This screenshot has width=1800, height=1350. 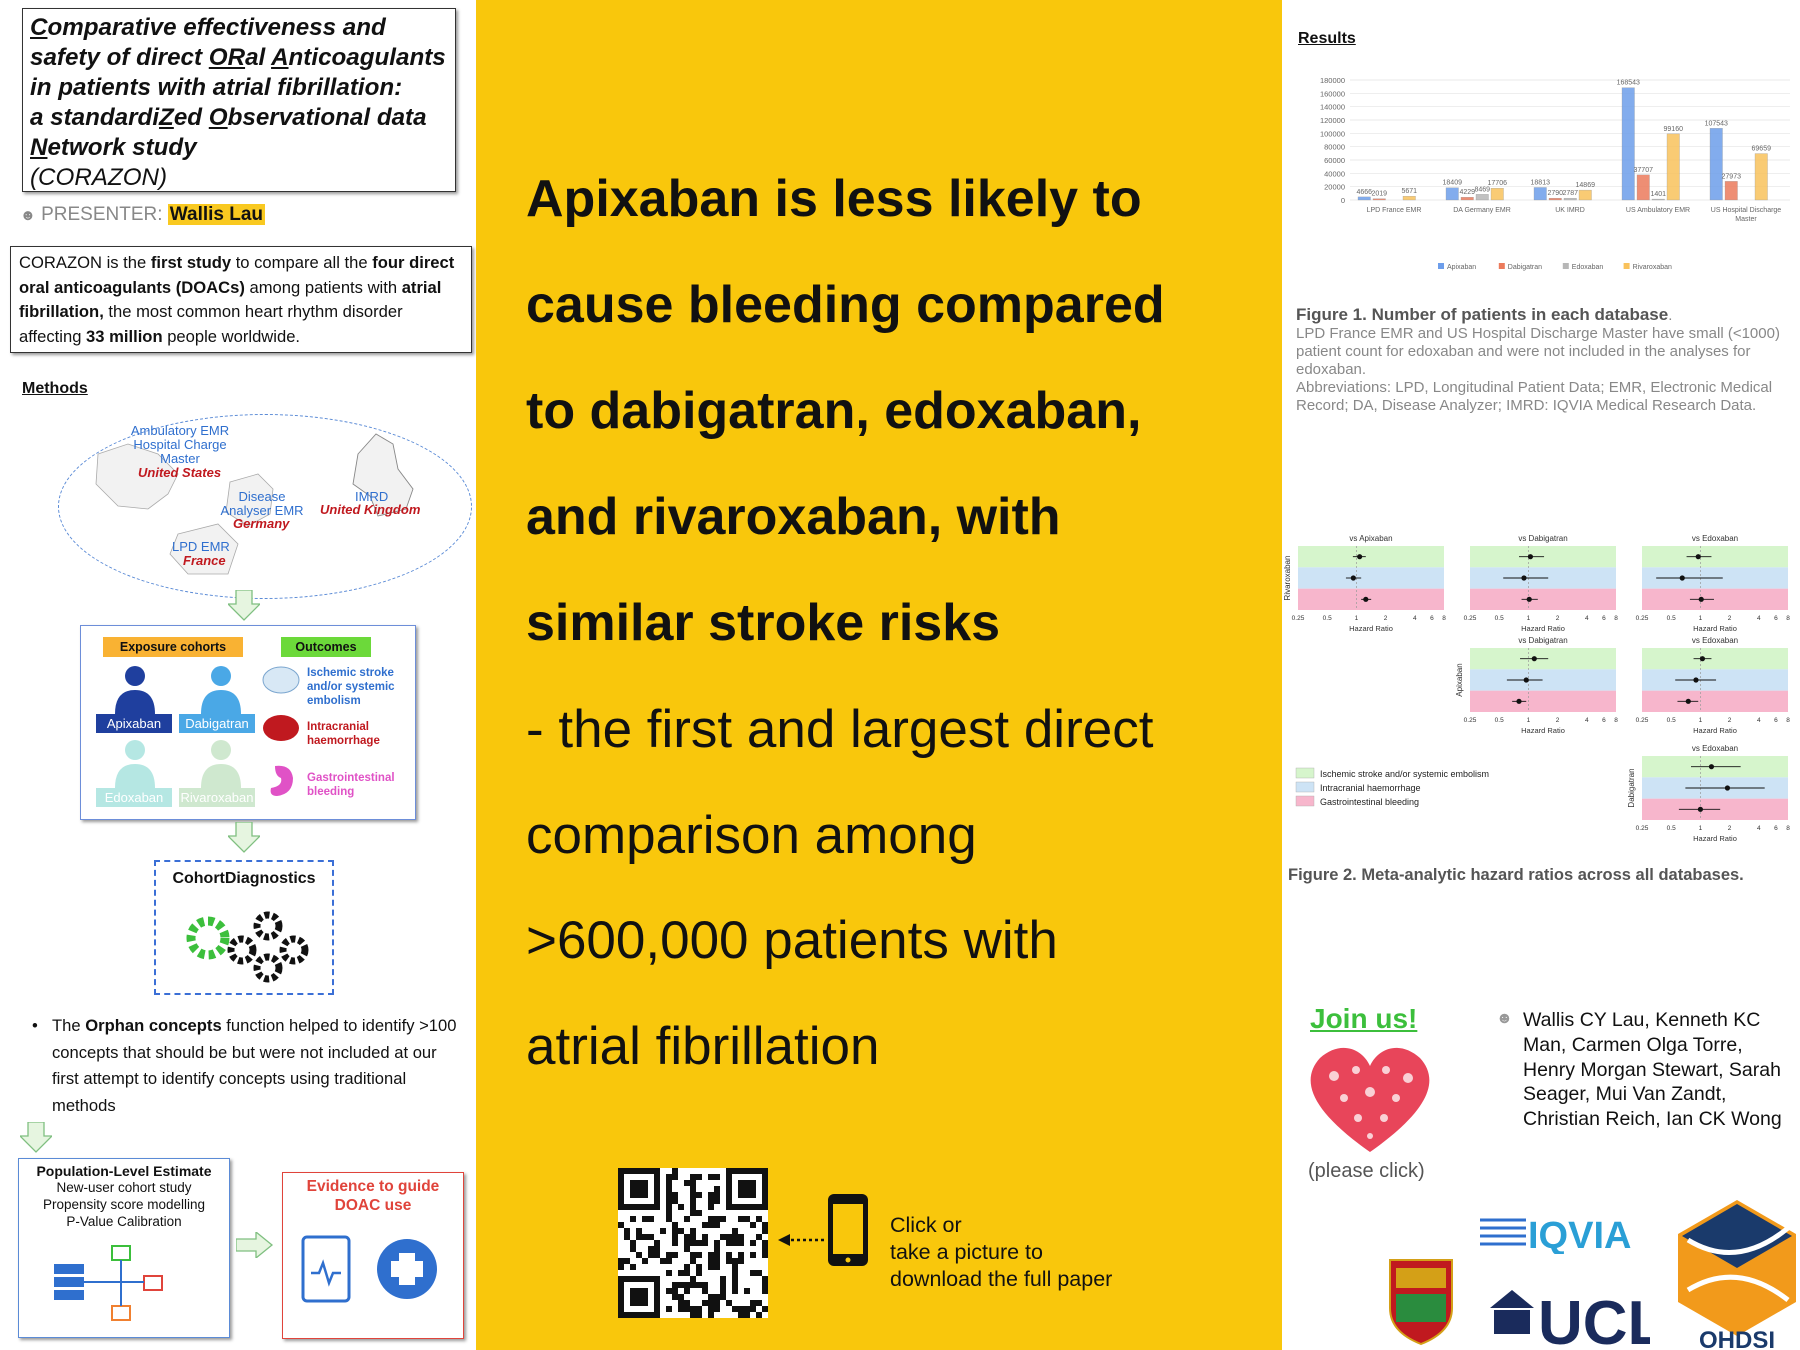 I want to click on ohdsi-logo: OHDSI, so click(x=1737, y=1275).